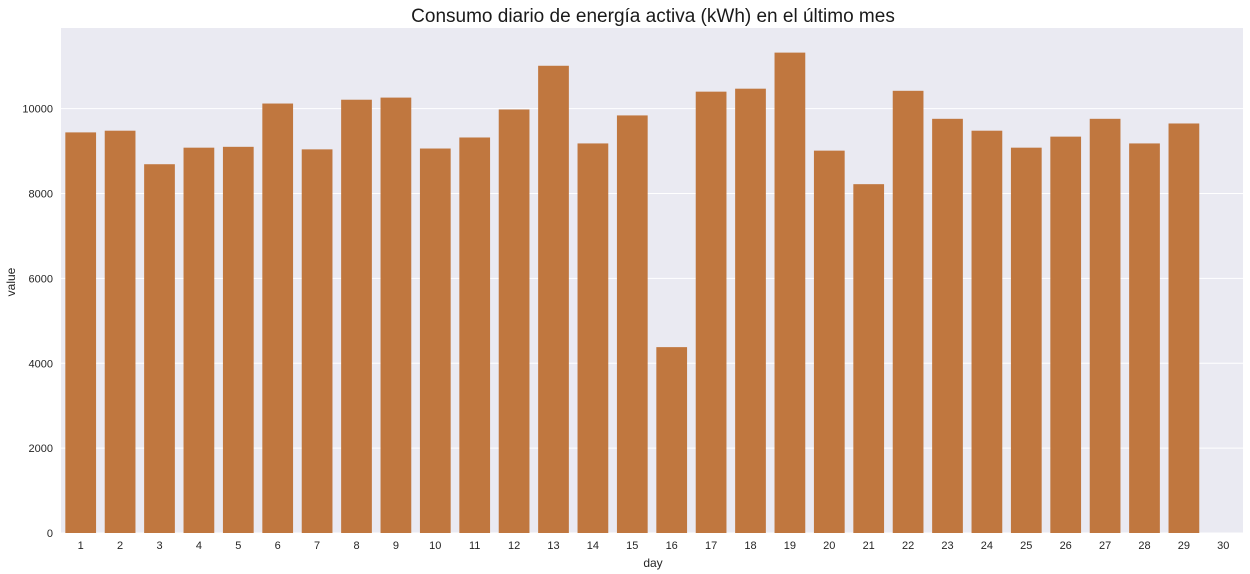 This screenshot has height=574, width=1250. What do you see at coordinates (514, 546) in the screenshot?
I see `x-tick-label: 12` at bounding box center [514, 546].